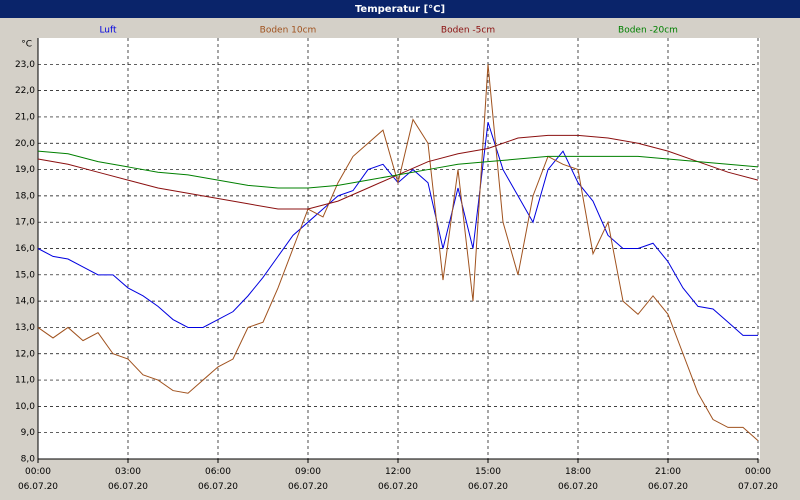 The image size is (800, 500). What do you see at coordinates (25, 249) in the screenshot?
I see `y-tick-label: 16,0` at bounding box center [25, 249].